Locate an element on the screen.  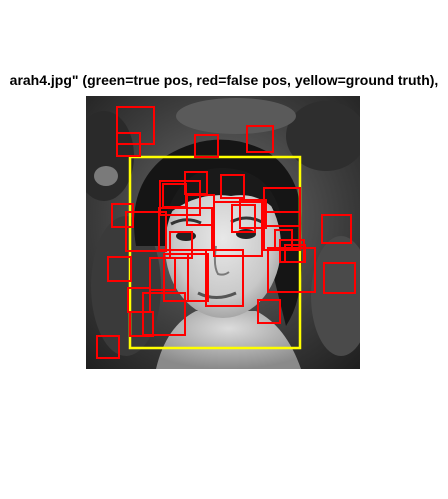
bangs is located at coordinates (223, 191).